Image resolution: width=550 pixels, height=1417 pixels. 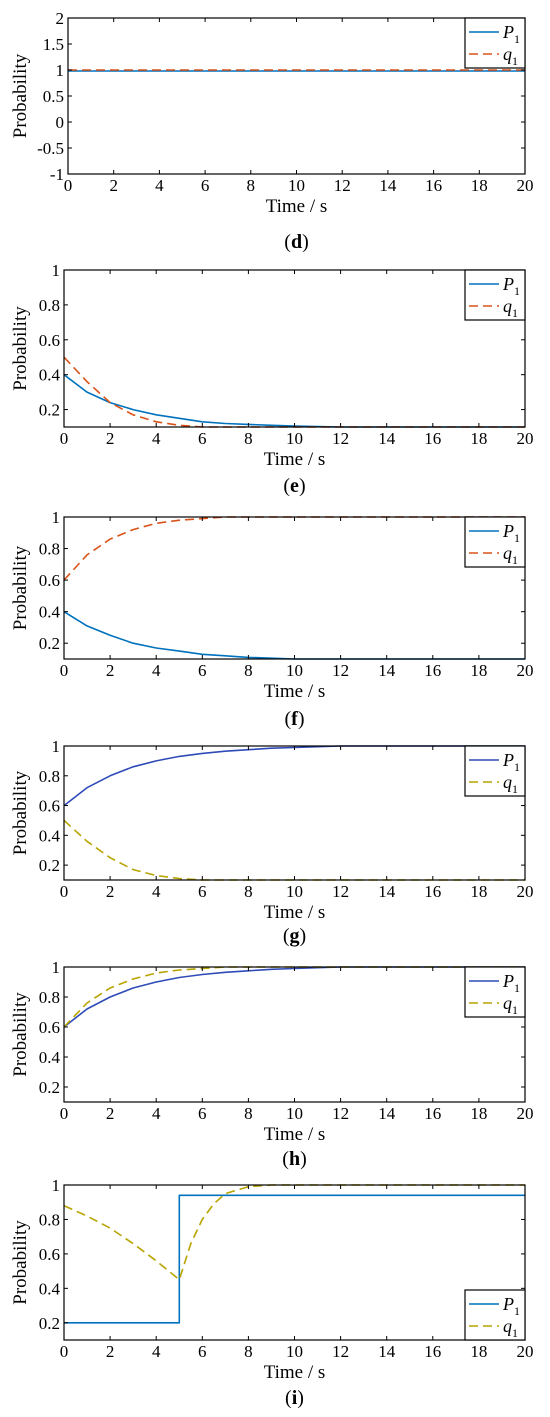 I want to click on panel-caption: (e), so click(x=294, y=486).